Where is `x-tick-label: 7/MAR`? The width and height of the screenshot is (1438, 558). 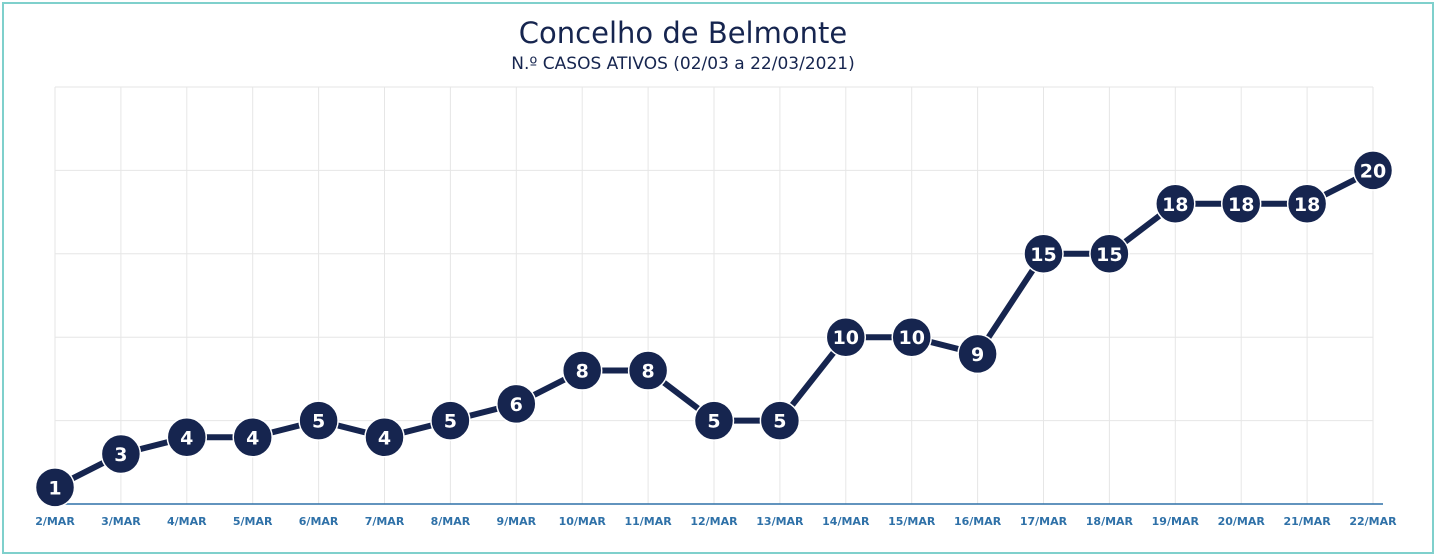
x-tick-label: 7/MAR is located at coordinates (385, 521).